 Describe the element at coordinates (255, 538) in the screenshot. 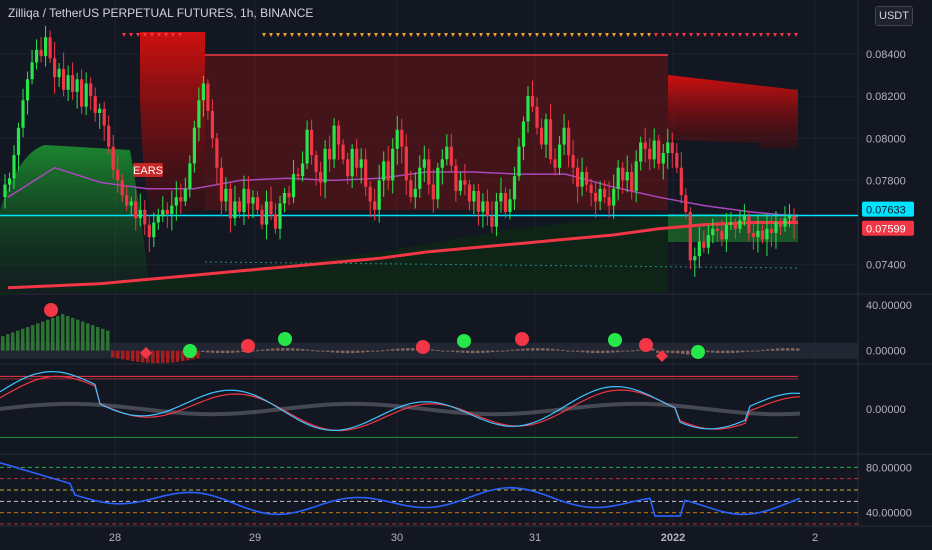

I see `x-tick-label: 29` at that location.